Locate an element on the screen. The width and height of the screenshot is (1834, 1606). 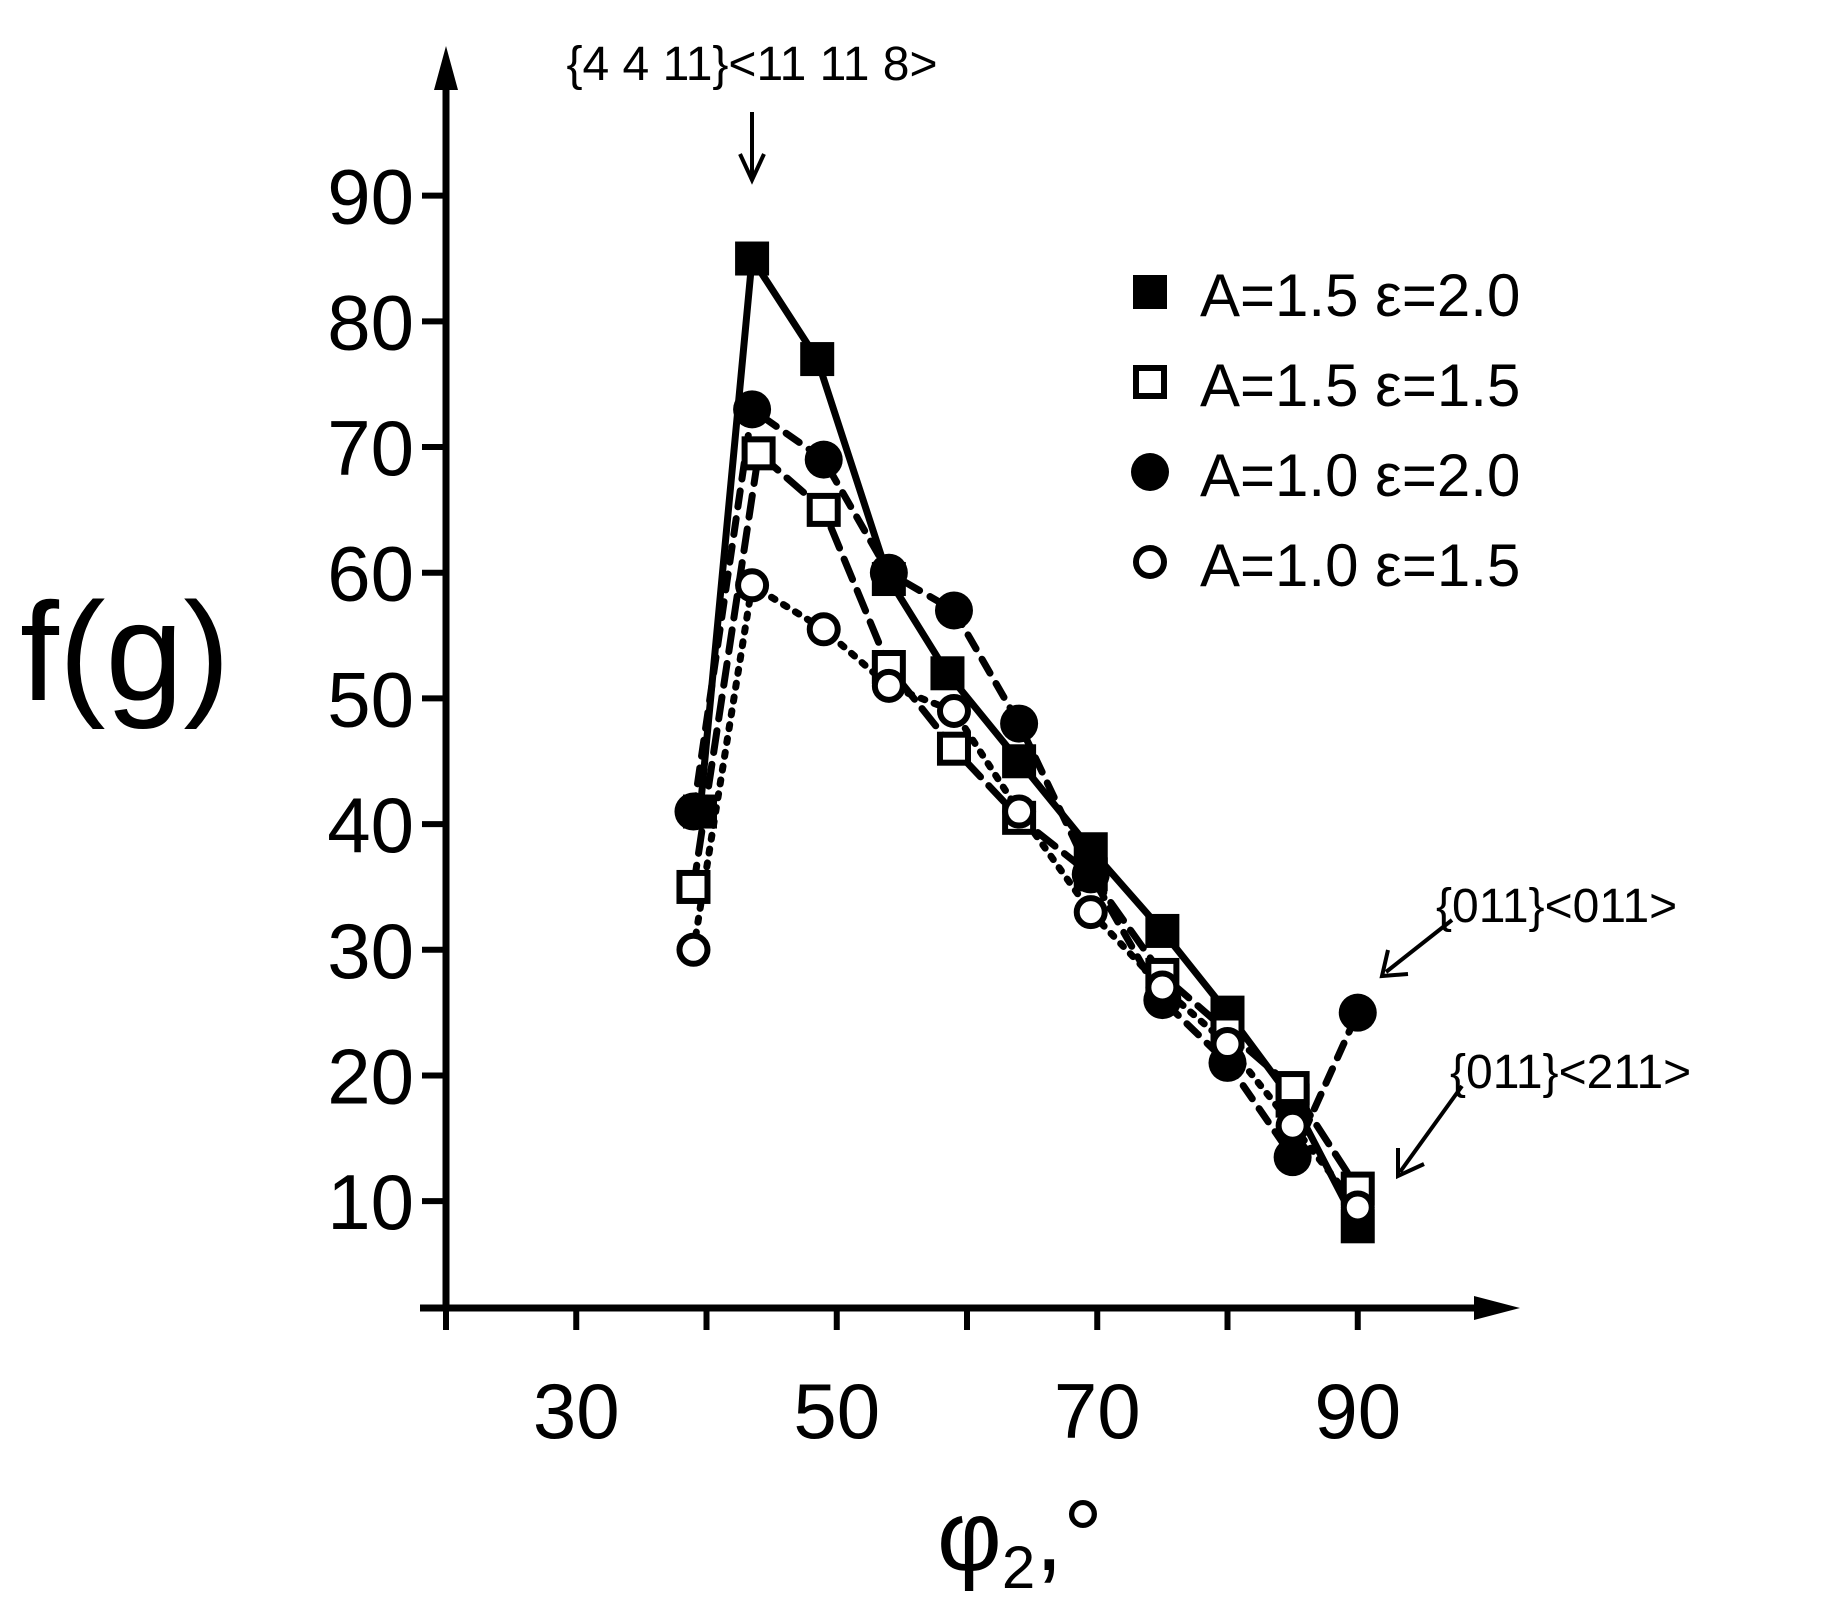
legend-label: A=1.0 ε=2.0 is located at coordinates (1360, 475).